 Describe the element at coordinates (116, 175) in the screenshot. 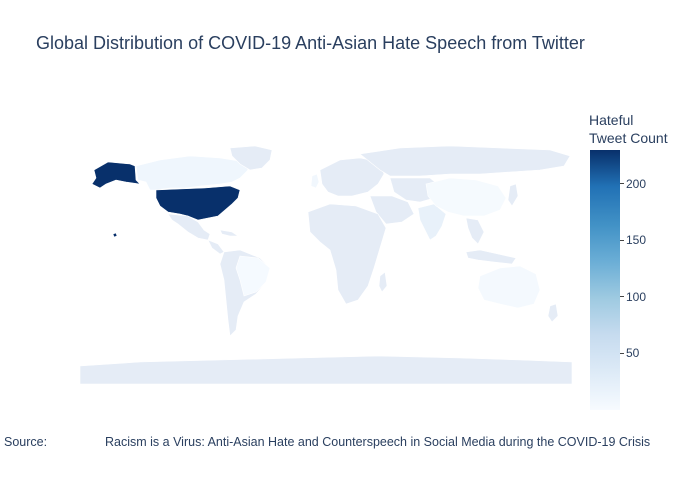

I see `country-alaska` at that location.